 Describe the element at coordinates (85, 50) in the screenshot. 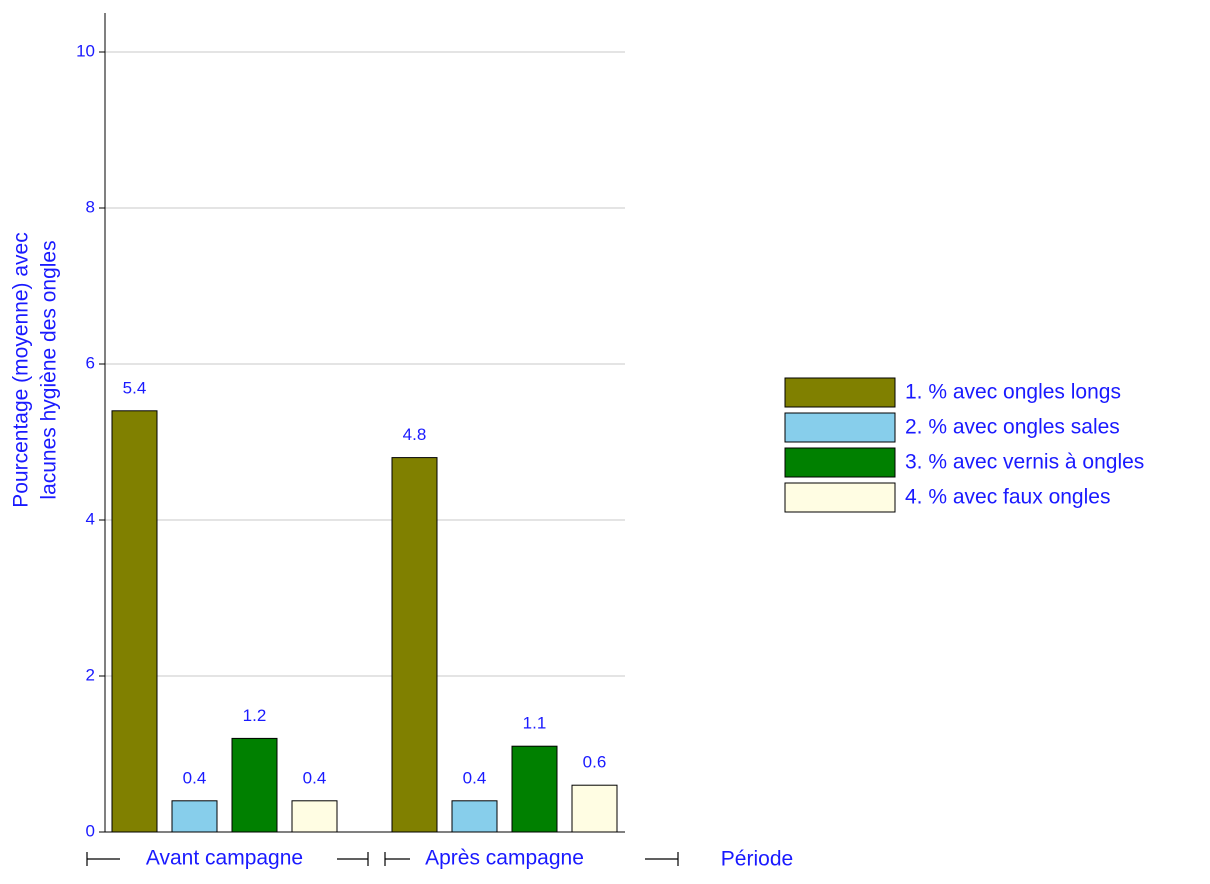

I see `y-tick-label: 10` at that location.